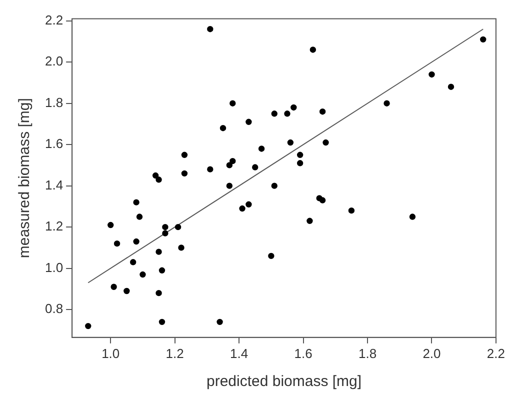 Image resolution: width=516 pixels, height=407 pixels. Describe the element at coordinates (54, 20) in the screenshot. I see `y-tick-label: 2.2` at that location.